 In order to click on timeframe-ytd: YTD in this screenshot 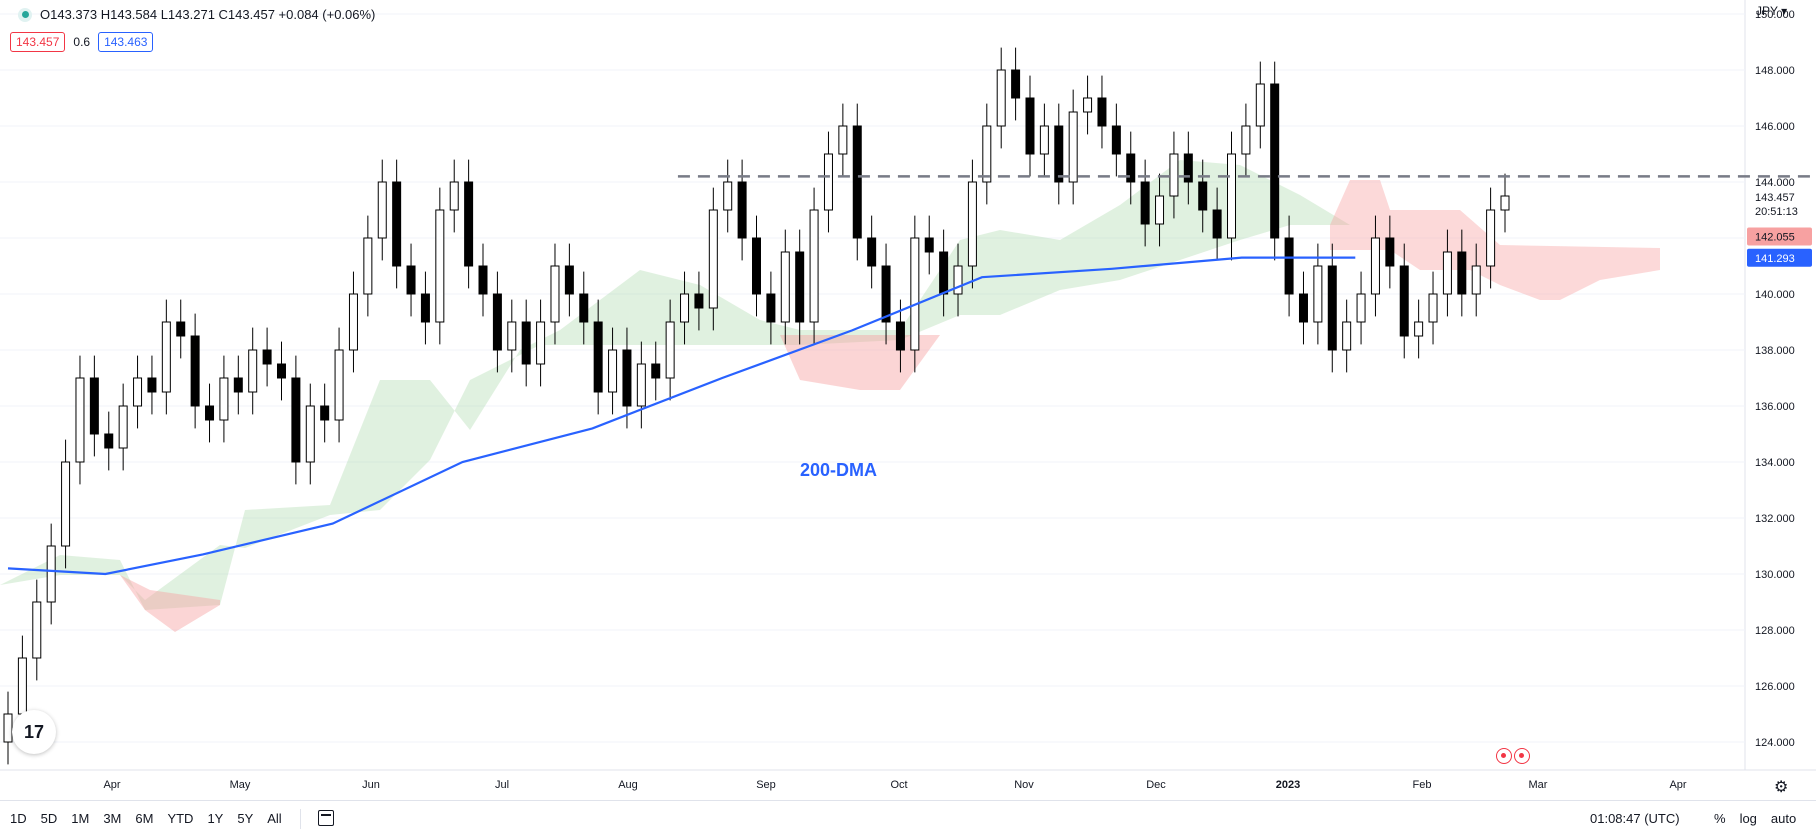, I will do `click(180, 818)`.